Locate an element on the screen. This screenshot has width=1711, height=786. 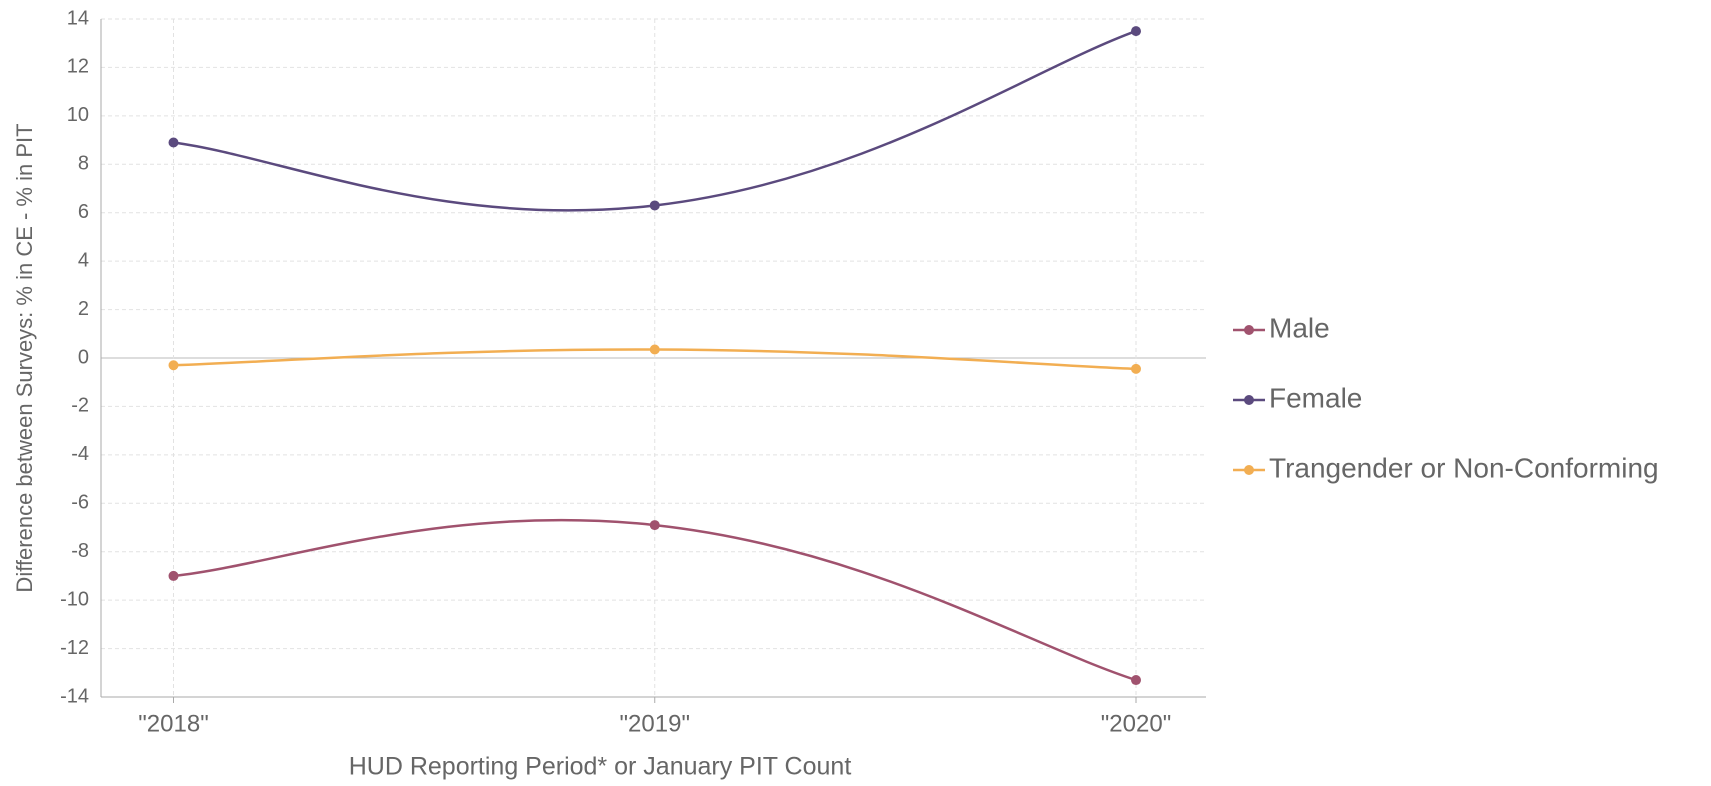
legend-label: Trangender or Non-Conforming is located at coordinates (1464, 467).